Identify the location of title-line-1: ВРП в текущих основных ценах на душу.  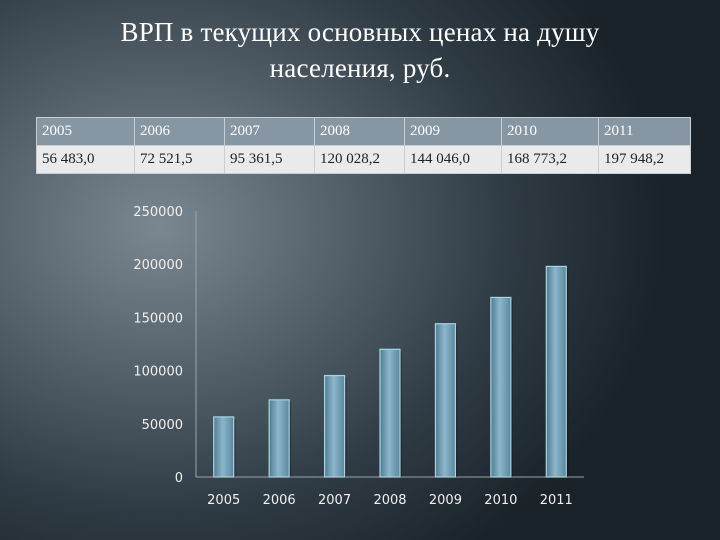
(360, 32).